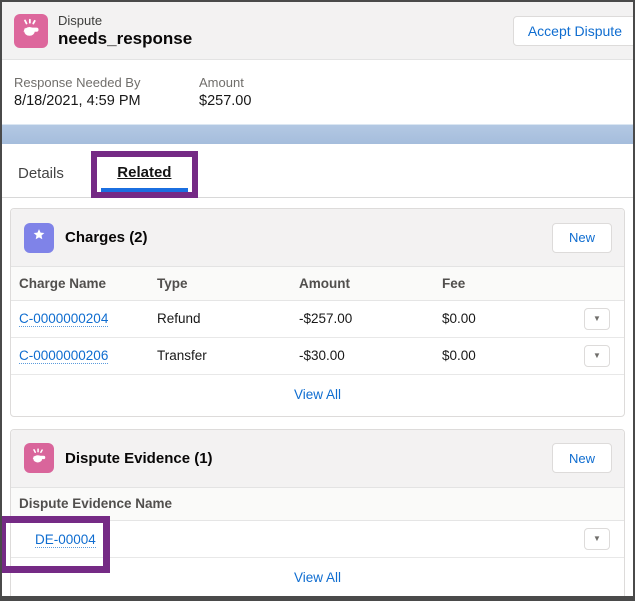  I want to click on charges-view-all-row: View All, so click(317, 395).